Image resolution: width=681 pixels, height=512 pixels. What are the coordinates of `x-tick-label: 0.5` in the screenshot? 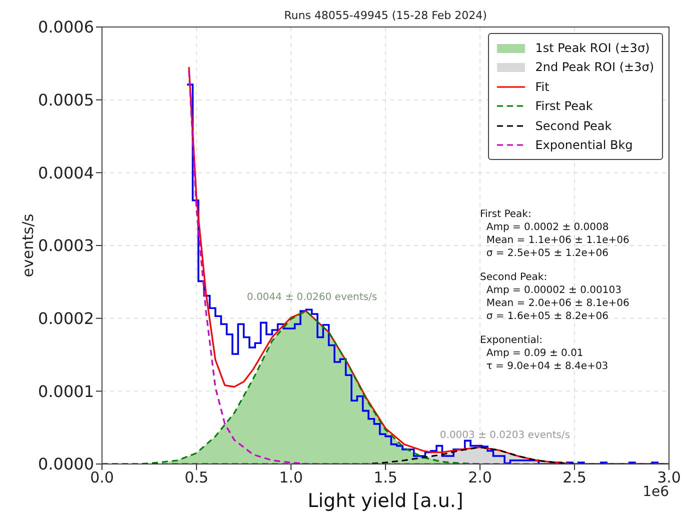 It's located at (196, 477).